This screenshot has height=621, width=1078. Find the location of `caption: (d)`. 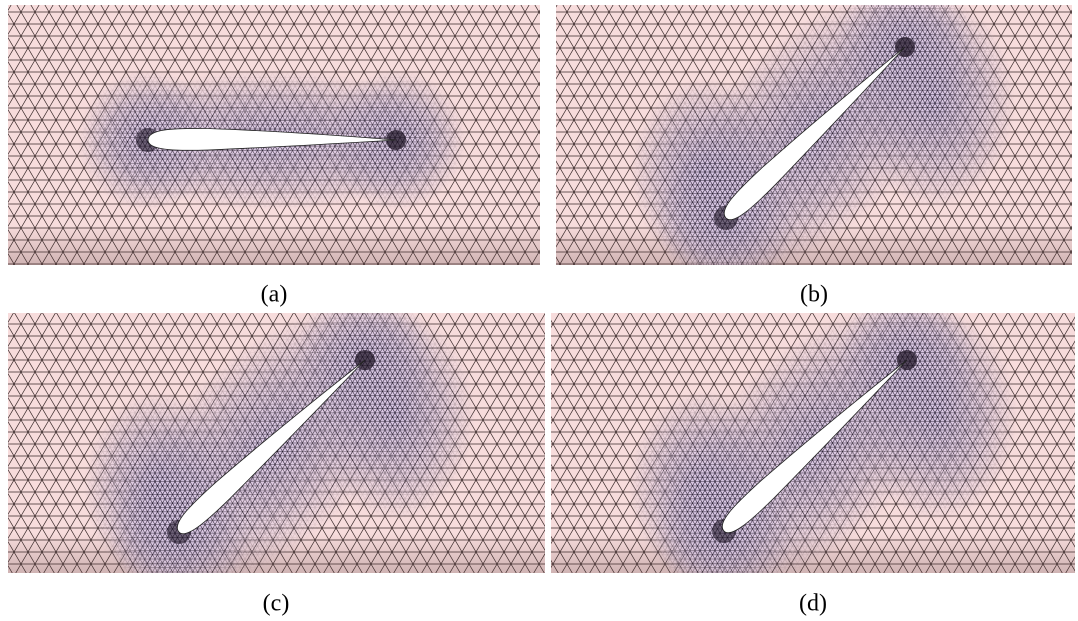

caption: (d) is located at coordinates (813, 604).